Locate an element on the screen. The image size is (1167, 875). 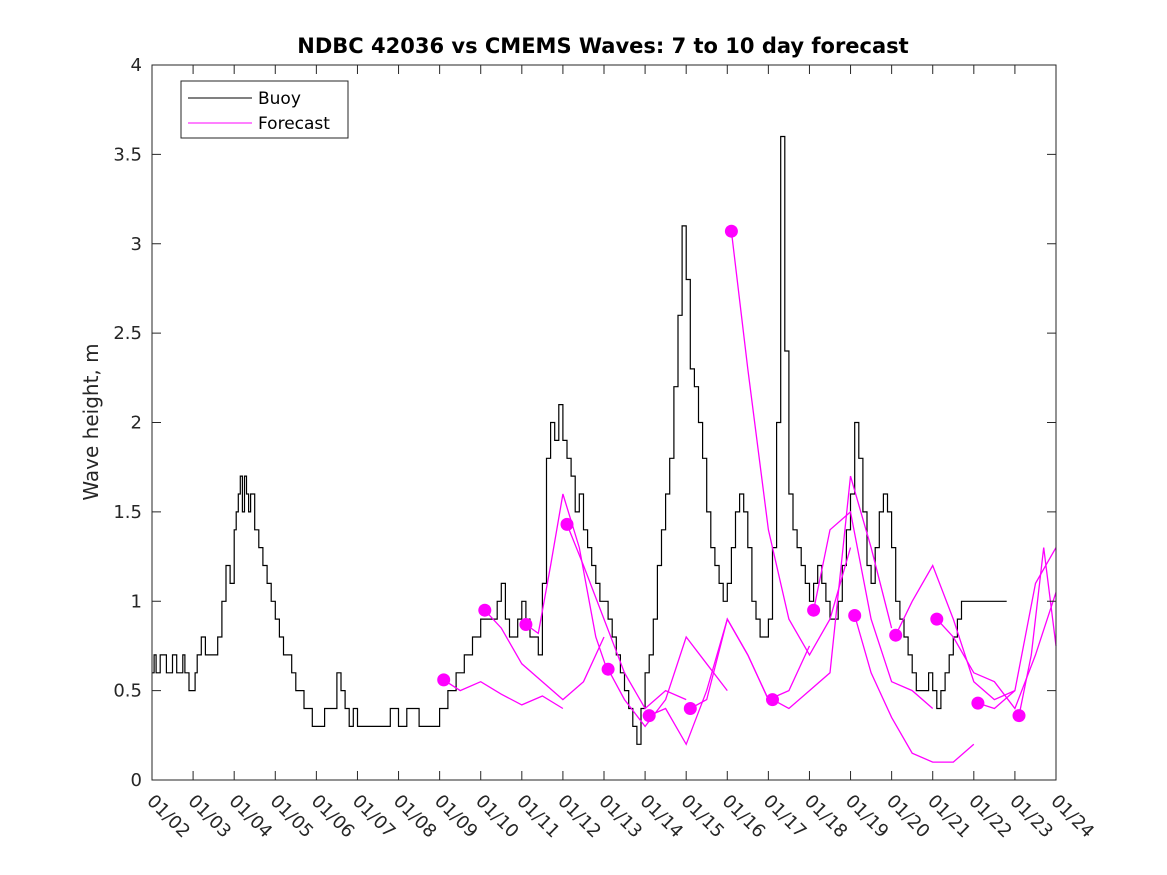
legend-box is located at coordinates (264, 109).